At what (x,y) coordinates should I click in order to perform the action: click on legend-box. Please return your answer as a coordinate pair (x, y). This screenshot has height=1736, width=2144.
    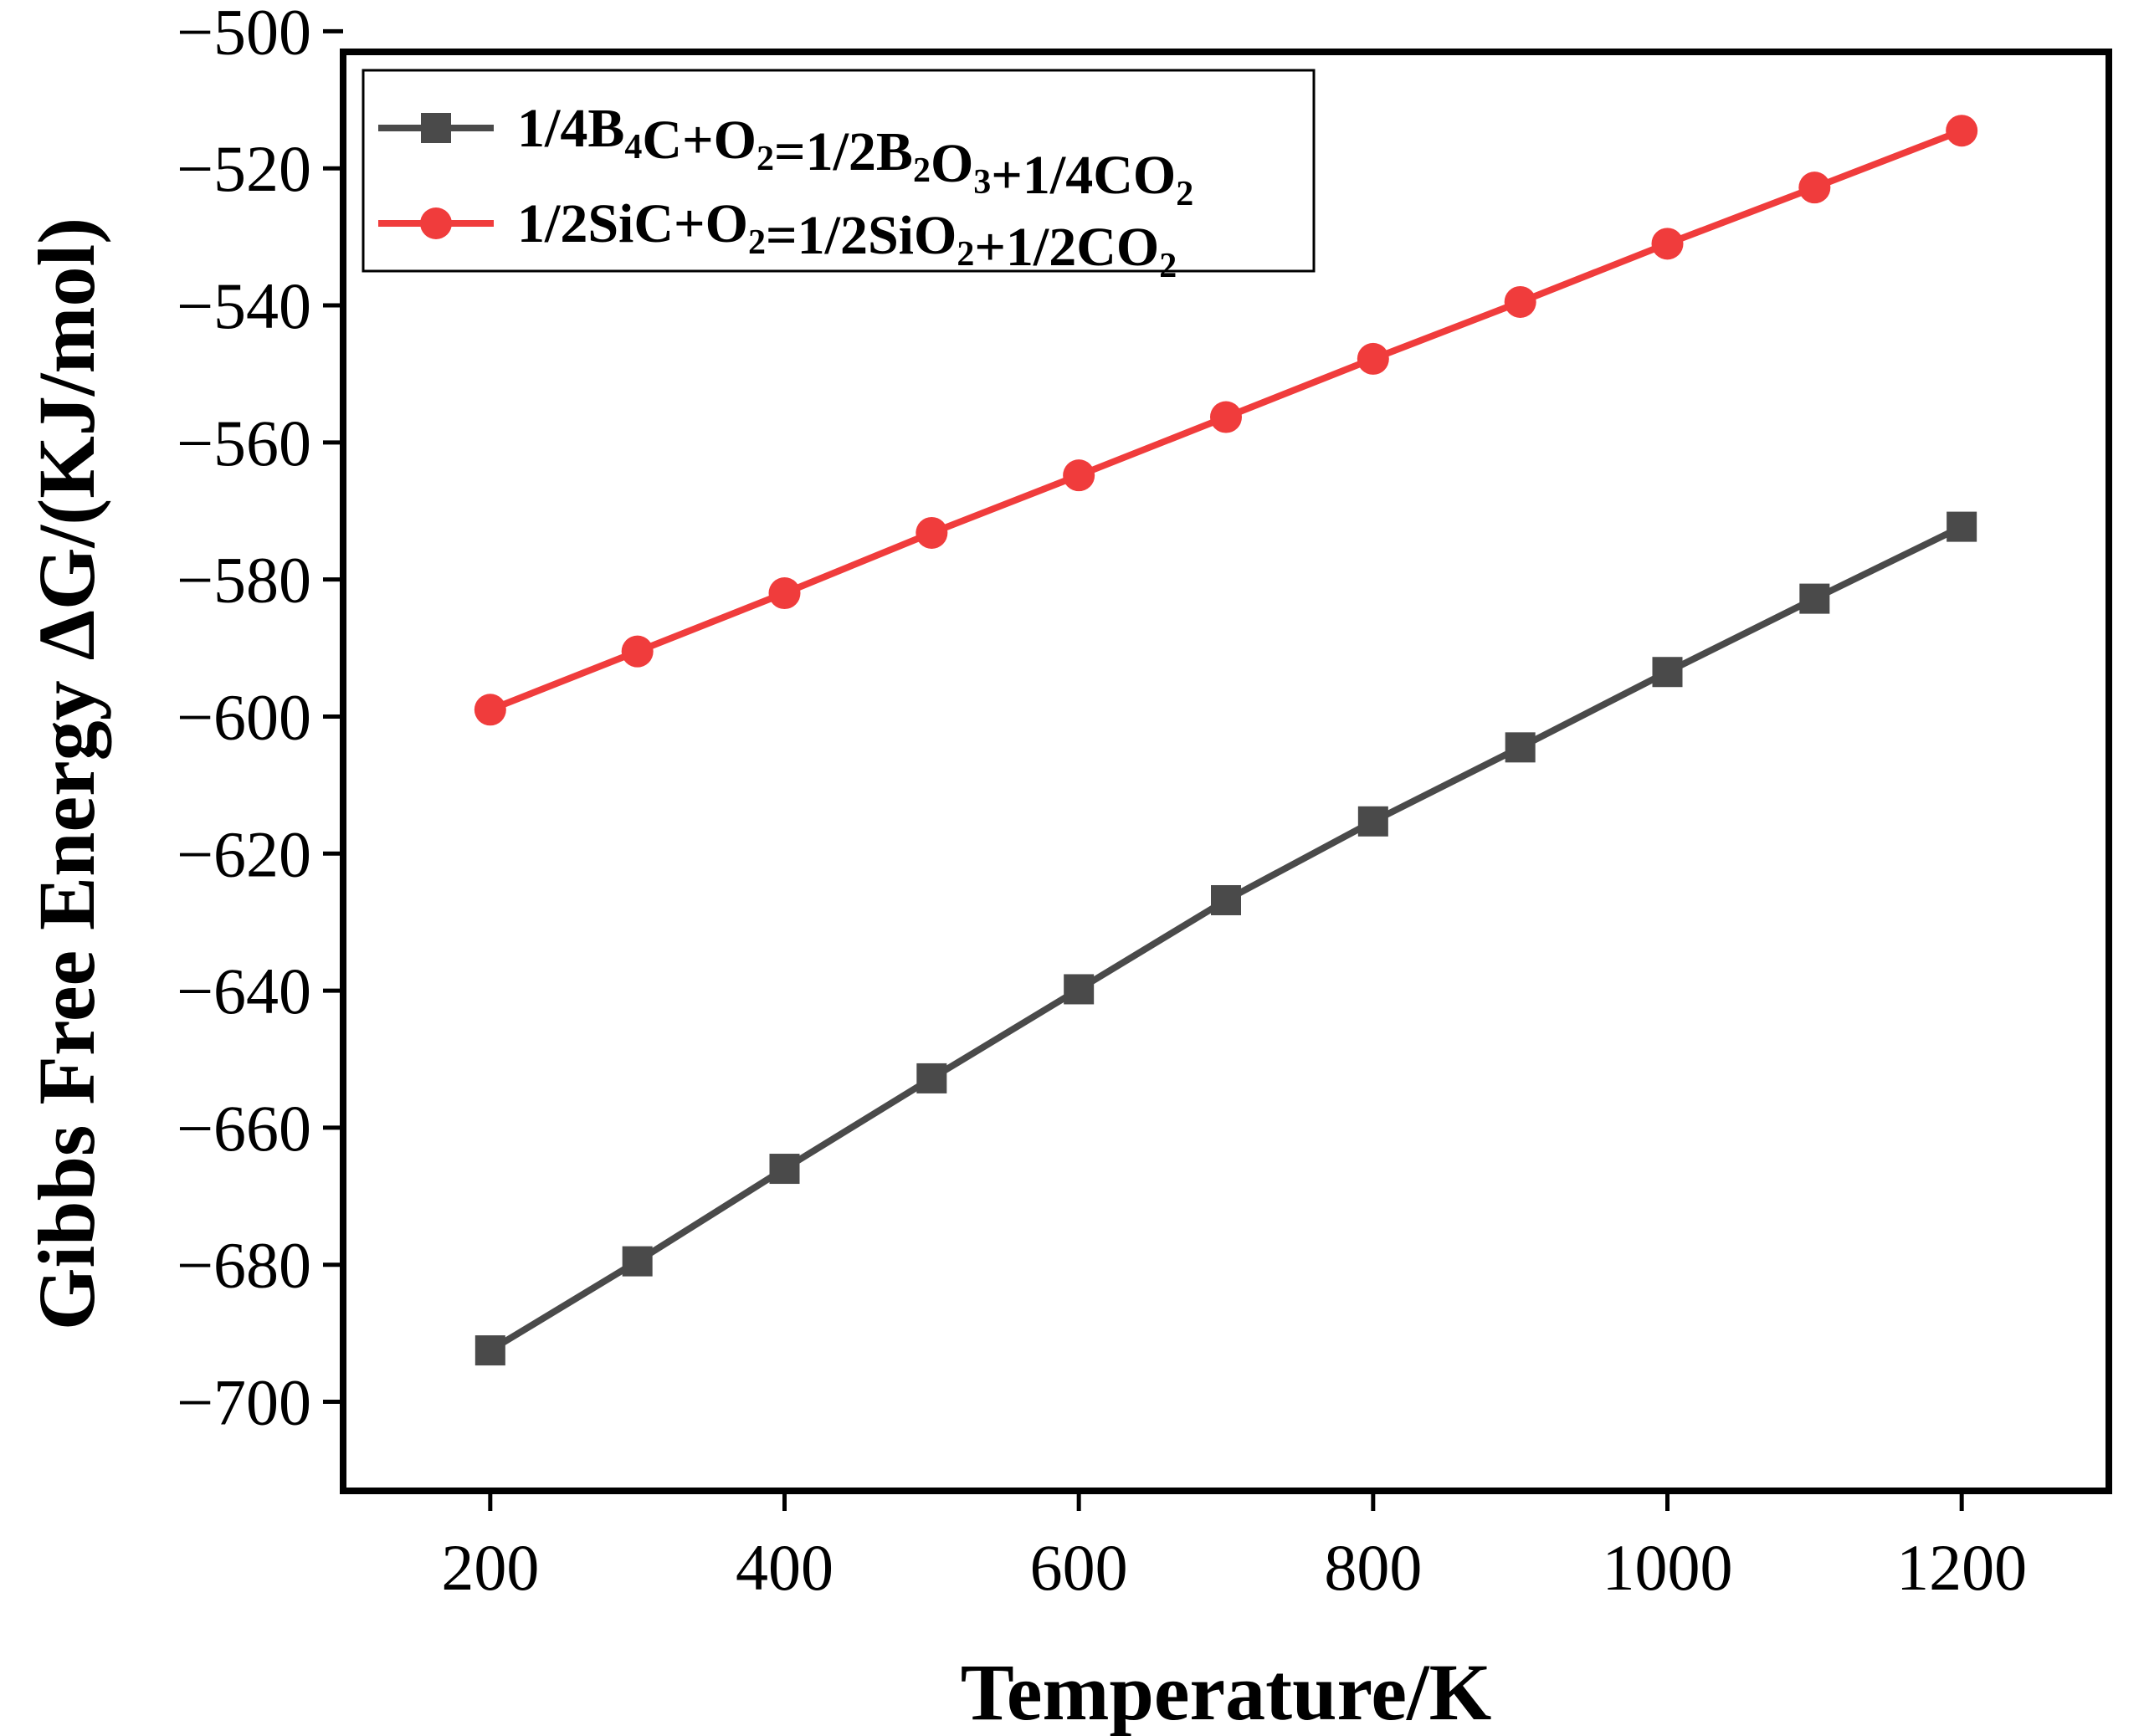
    Looking at the image, I should click on (839, 171).